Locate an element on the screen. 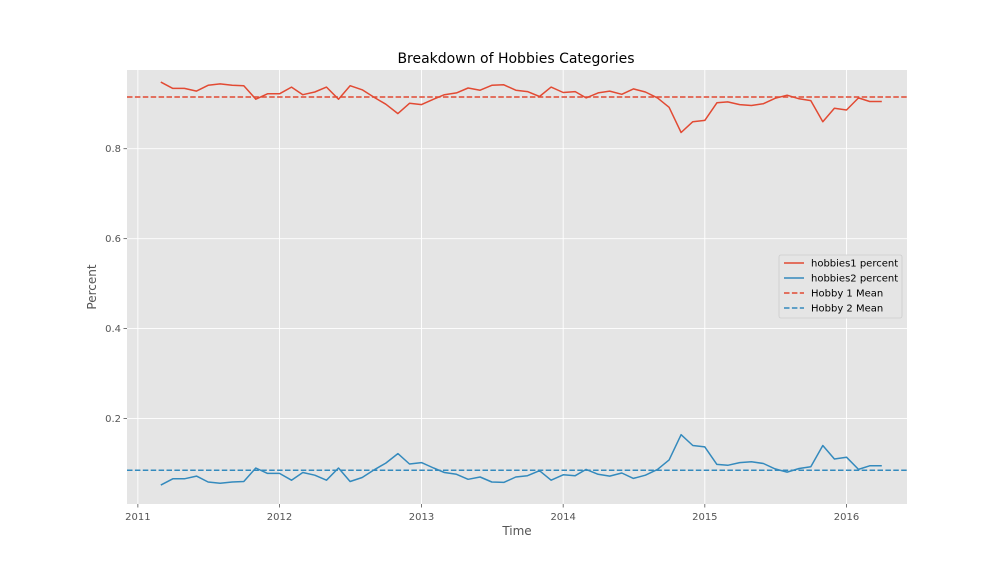  y-tick-label: 0.2 is located at coordinates (113, 419).